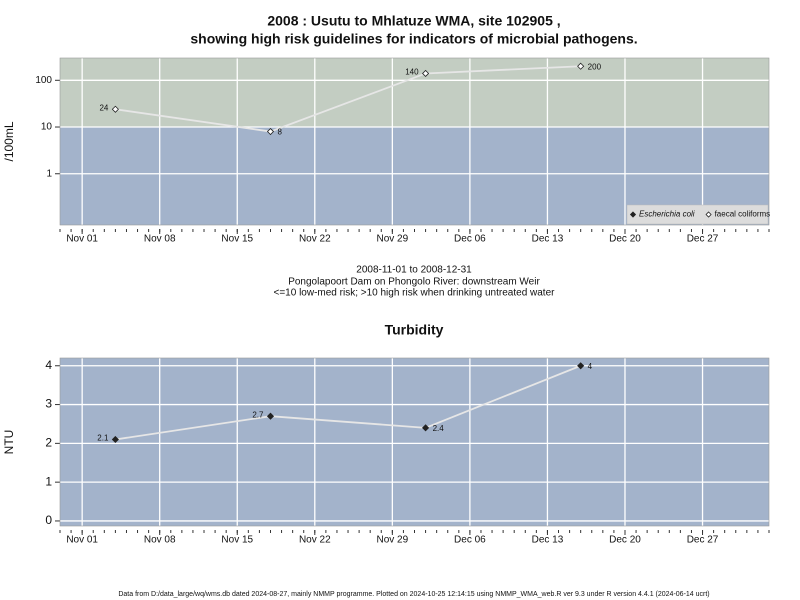 The image size is (800, 600). Describe the element at coordinates (667, 214) in the screenshot. I see `legend-label: Escherichia coli` at that location.